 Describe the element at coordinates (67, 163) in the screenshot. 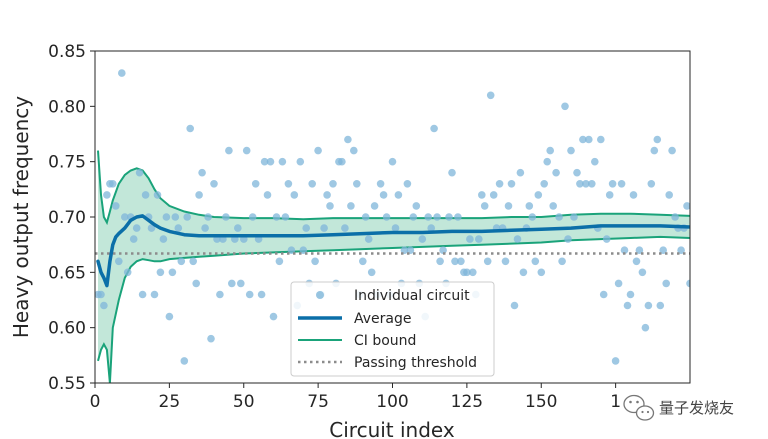

I see `y-tick-label: 0.75` at that location.